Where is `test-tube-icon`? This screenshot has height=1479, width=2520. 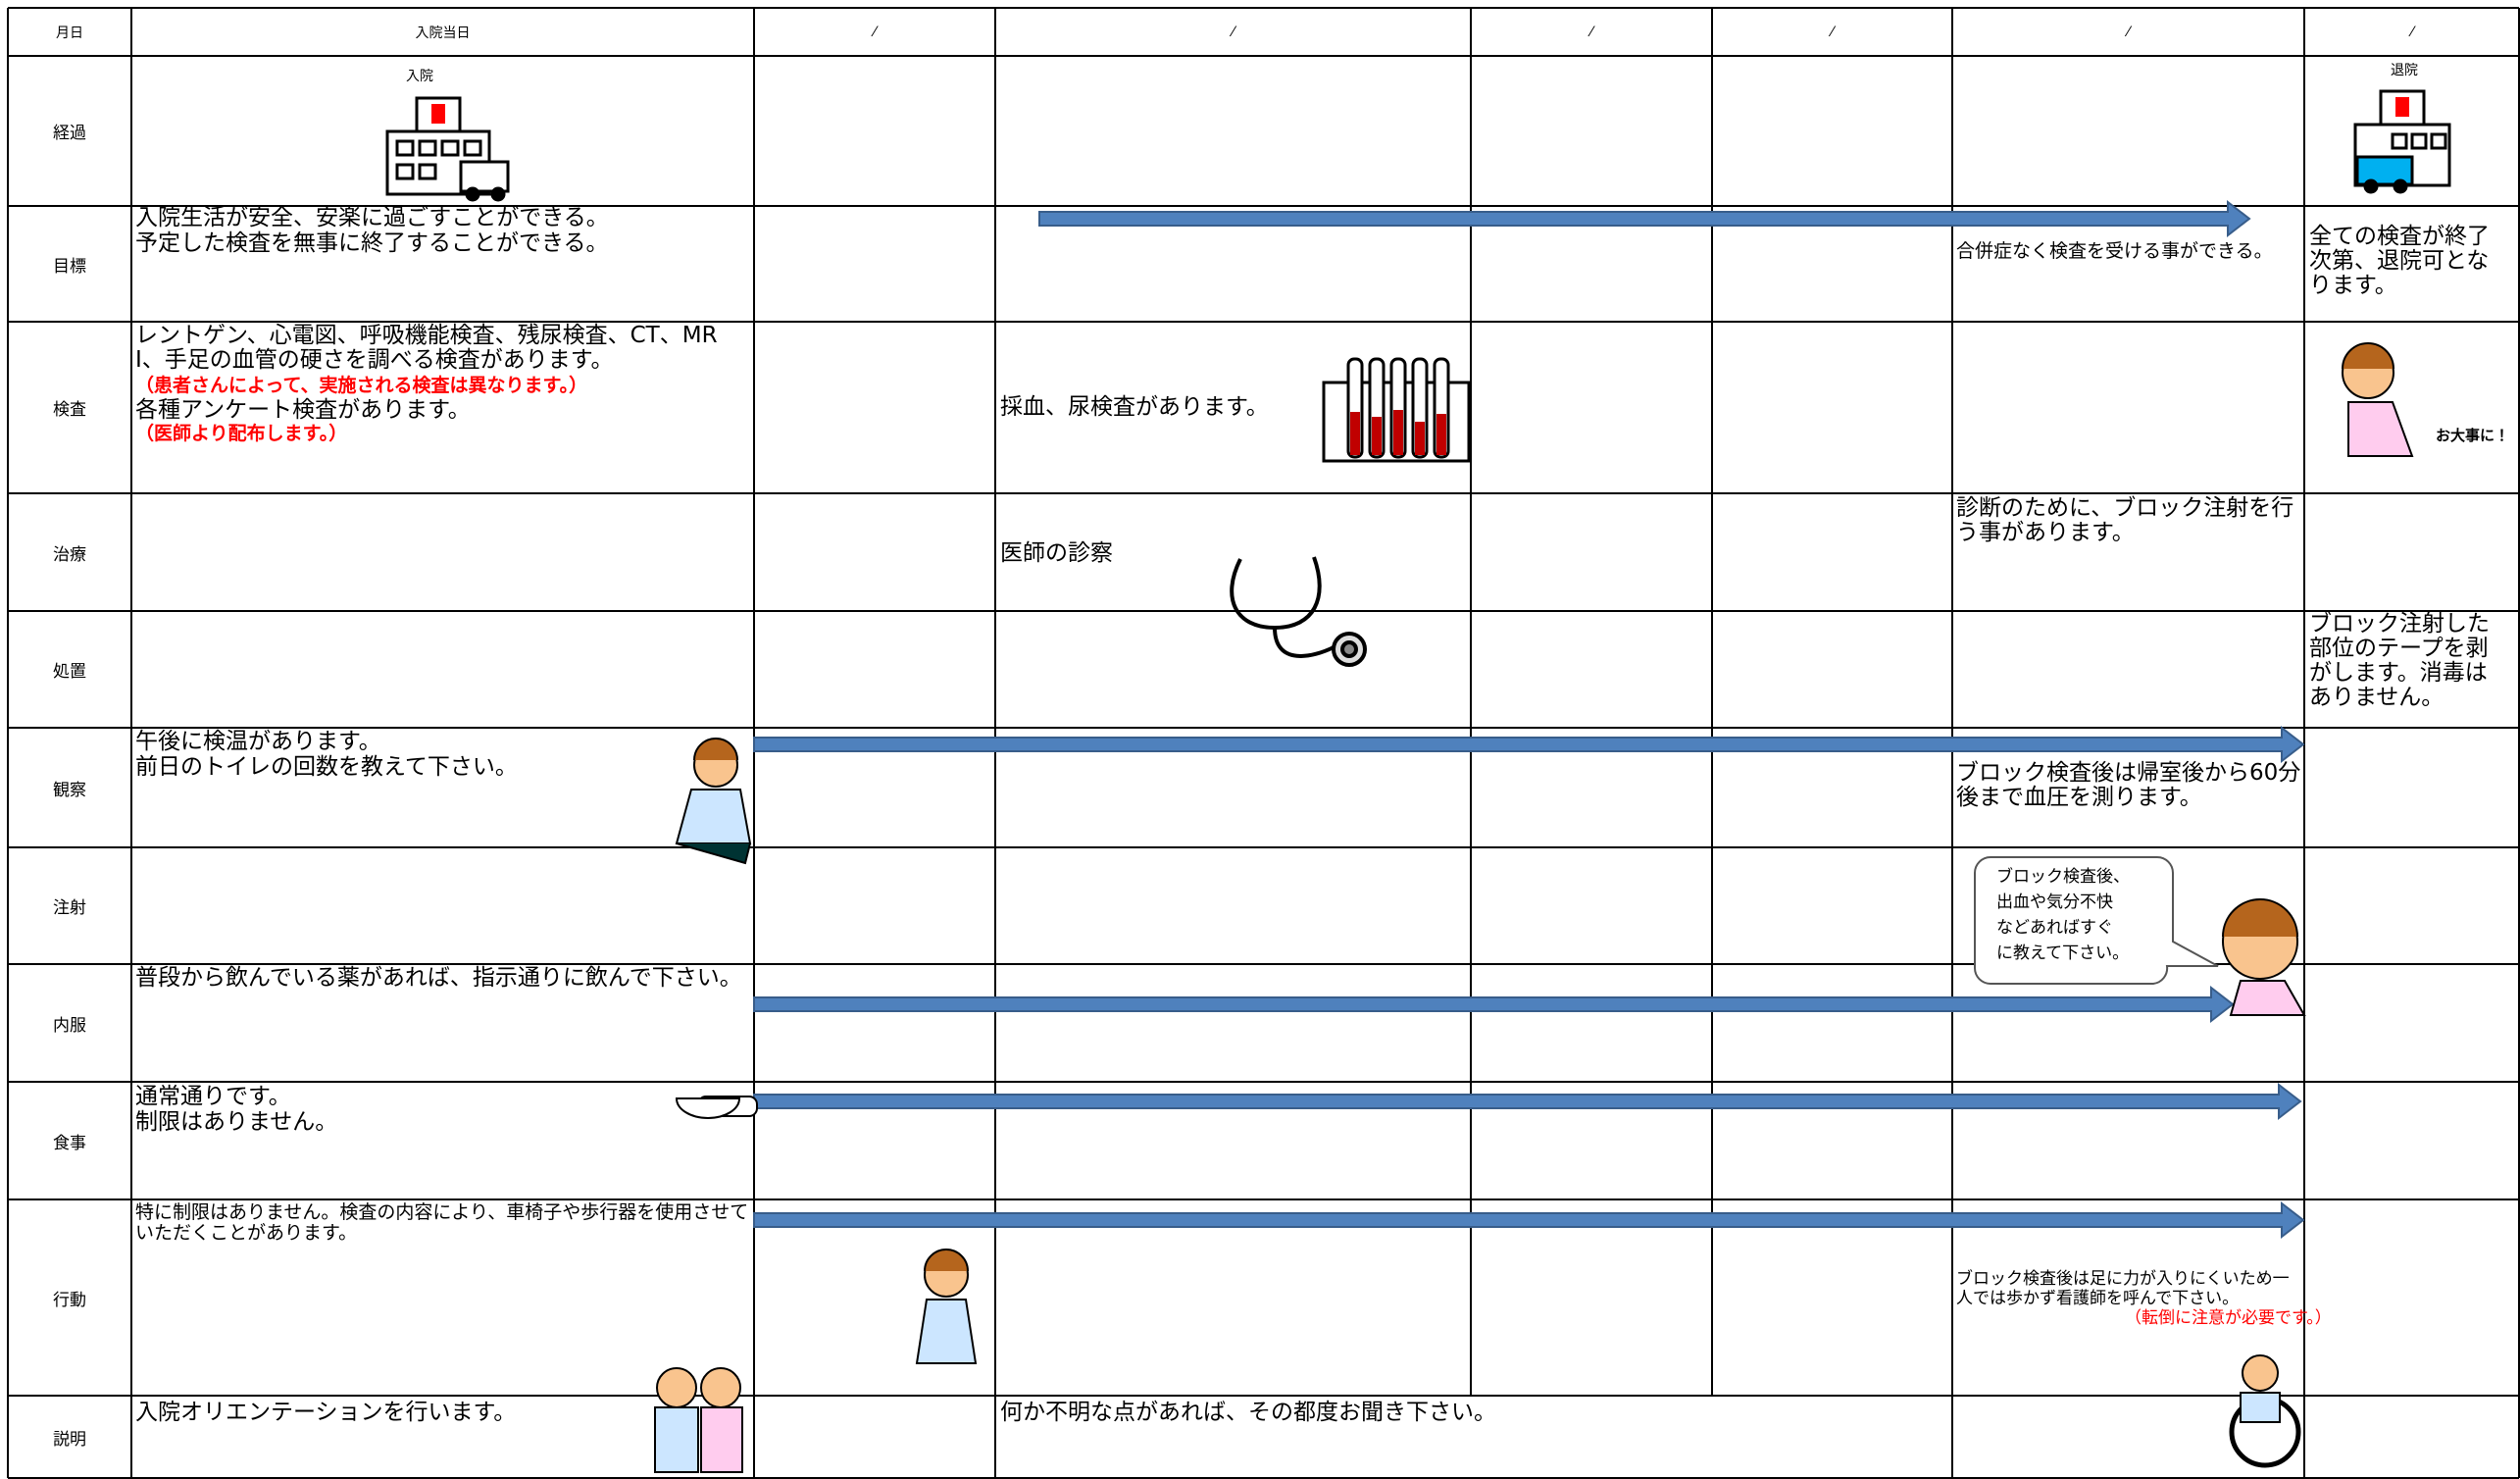
test-tube-icon is located at coordinates (1396, 410).